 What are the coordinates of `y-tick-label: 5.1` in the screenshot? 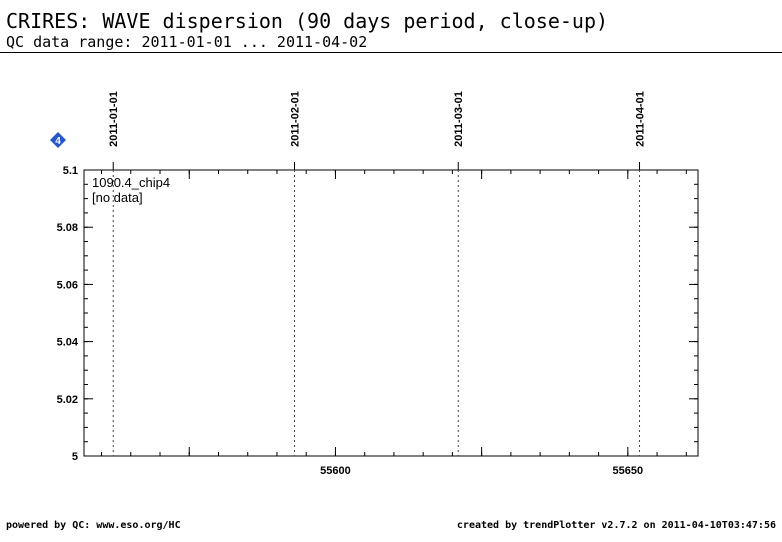 It's located at (70, 171).